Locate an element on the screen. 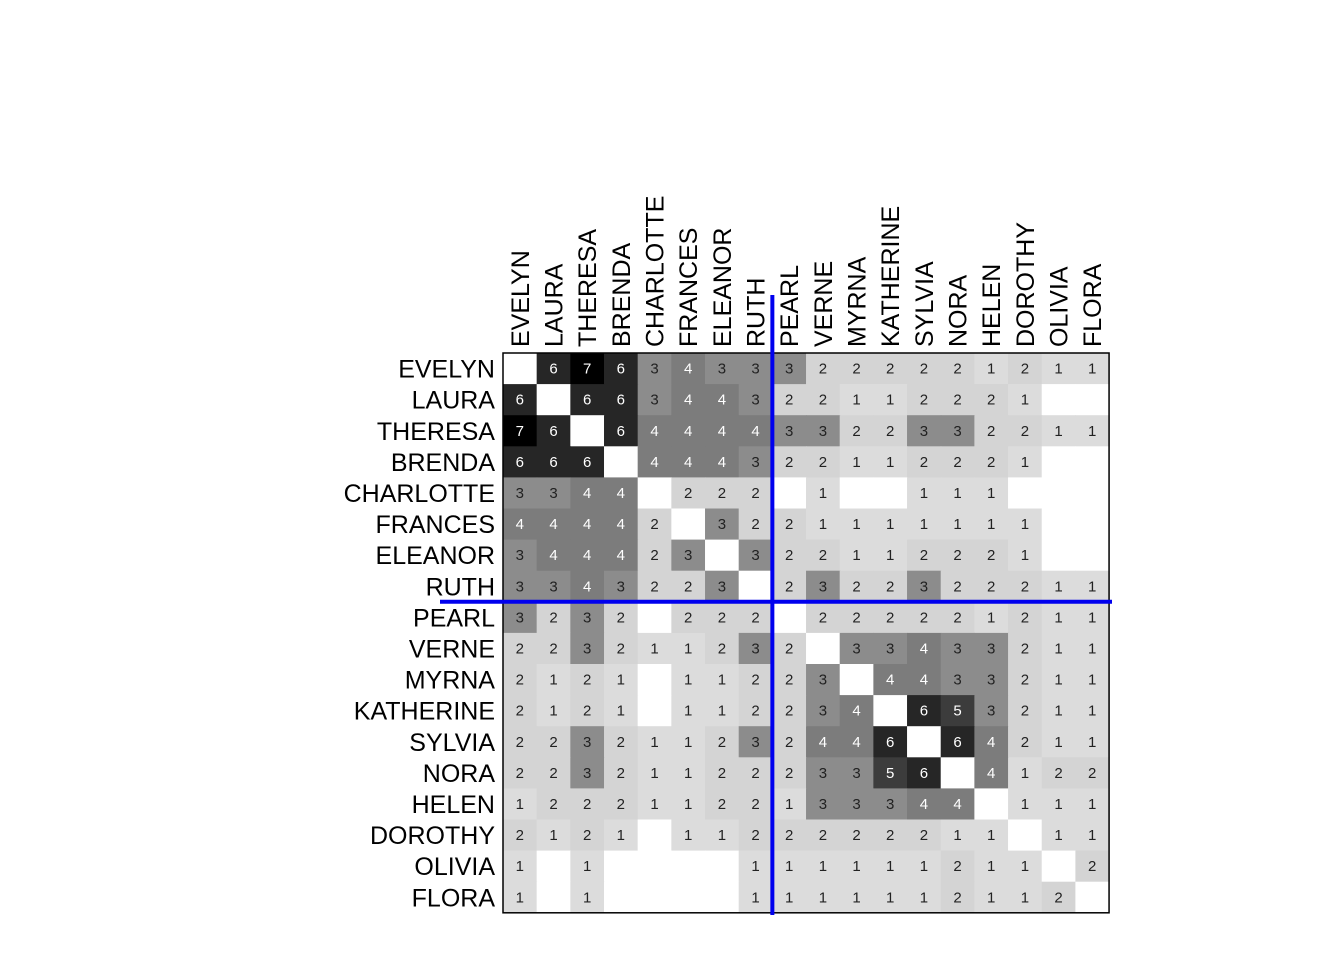 This screenshot has height=960, width=1344. column-label: VERNE is located at coordinates (824, 304).